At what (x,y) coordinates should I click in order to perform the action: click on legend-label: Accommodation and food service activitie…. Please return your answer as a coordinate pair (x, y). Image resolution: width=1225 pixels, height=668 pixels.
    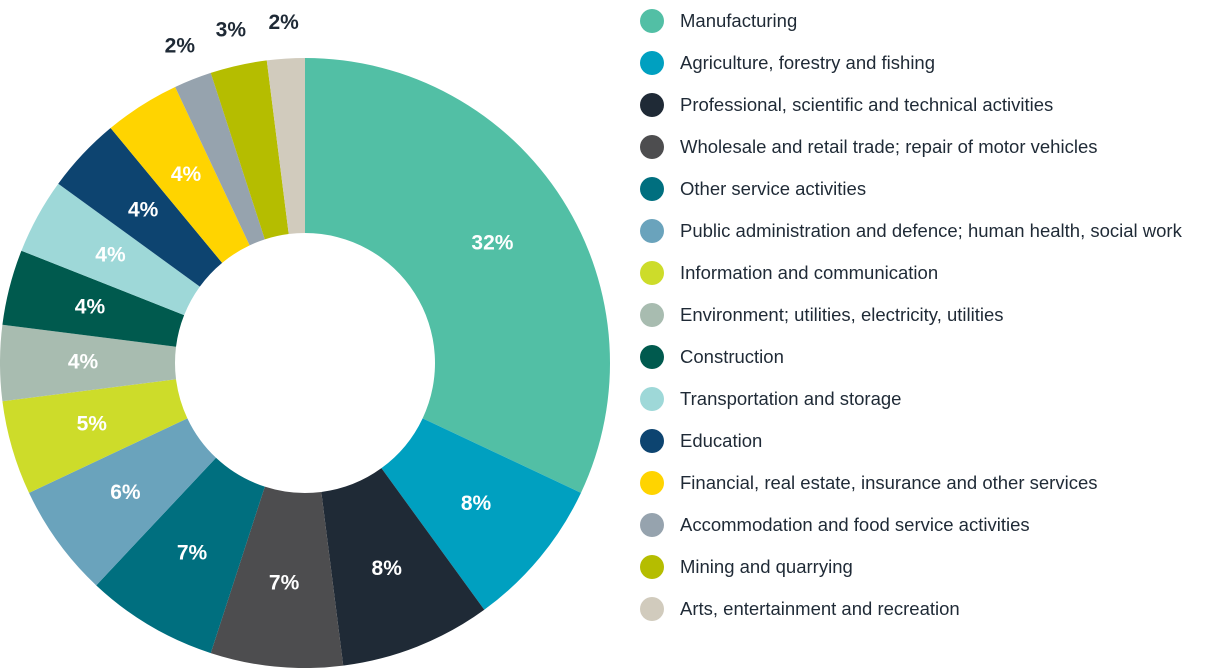
    Looking at the image, I should click on (855, 524).